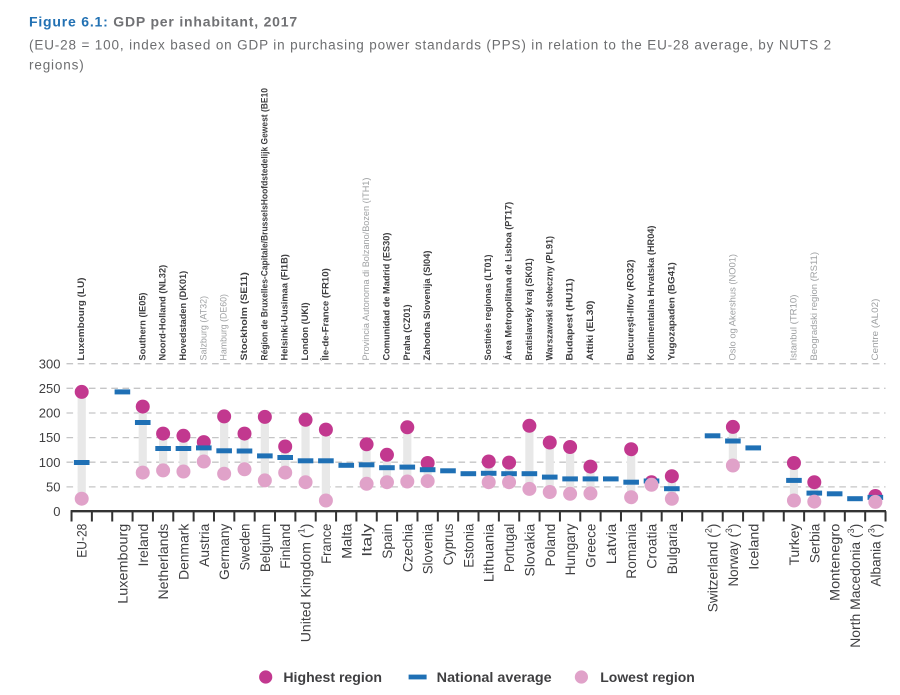  I want to click on svg-text: Zahodna Slovenija (SI04), so click(427, 306).